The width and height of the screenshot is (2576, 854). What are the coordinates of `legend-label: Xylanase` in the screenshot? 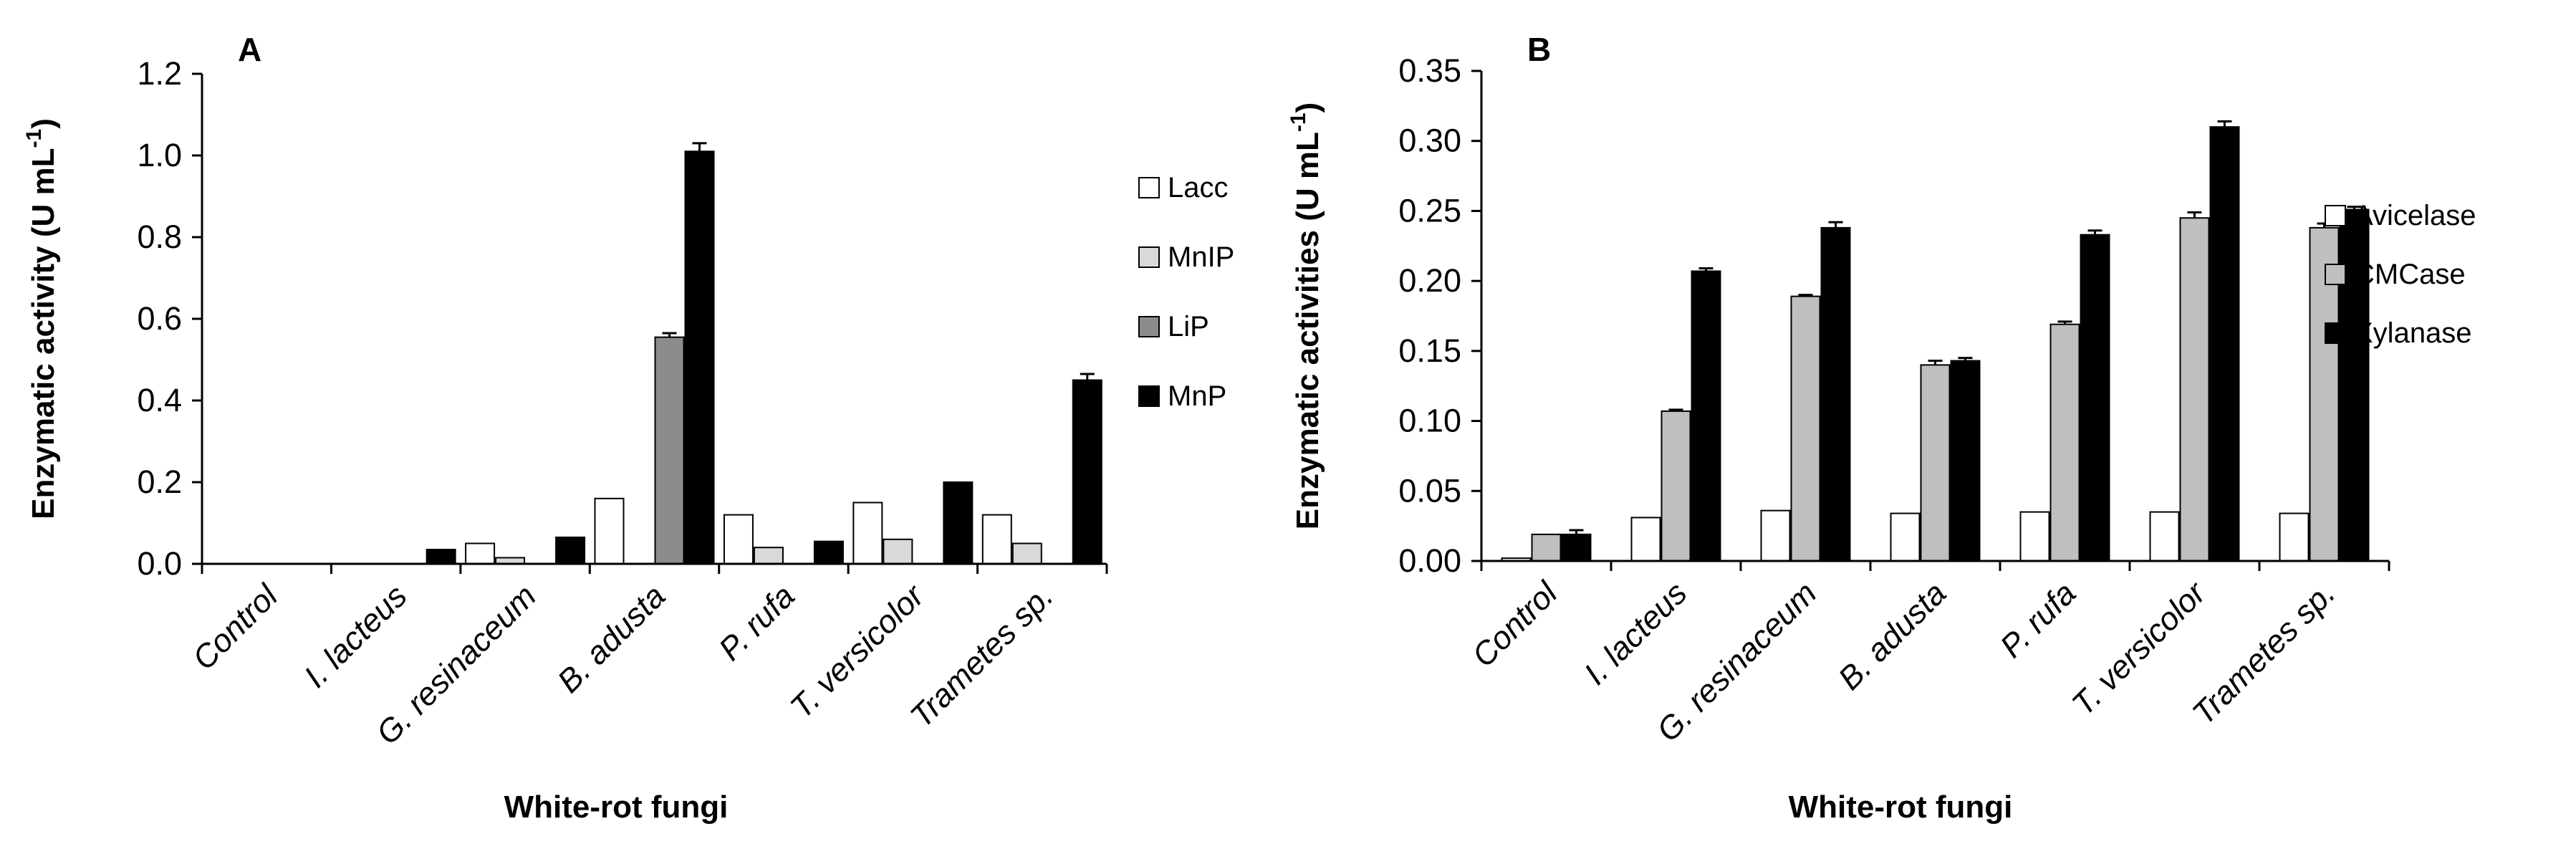 It's located at (2413, 333).